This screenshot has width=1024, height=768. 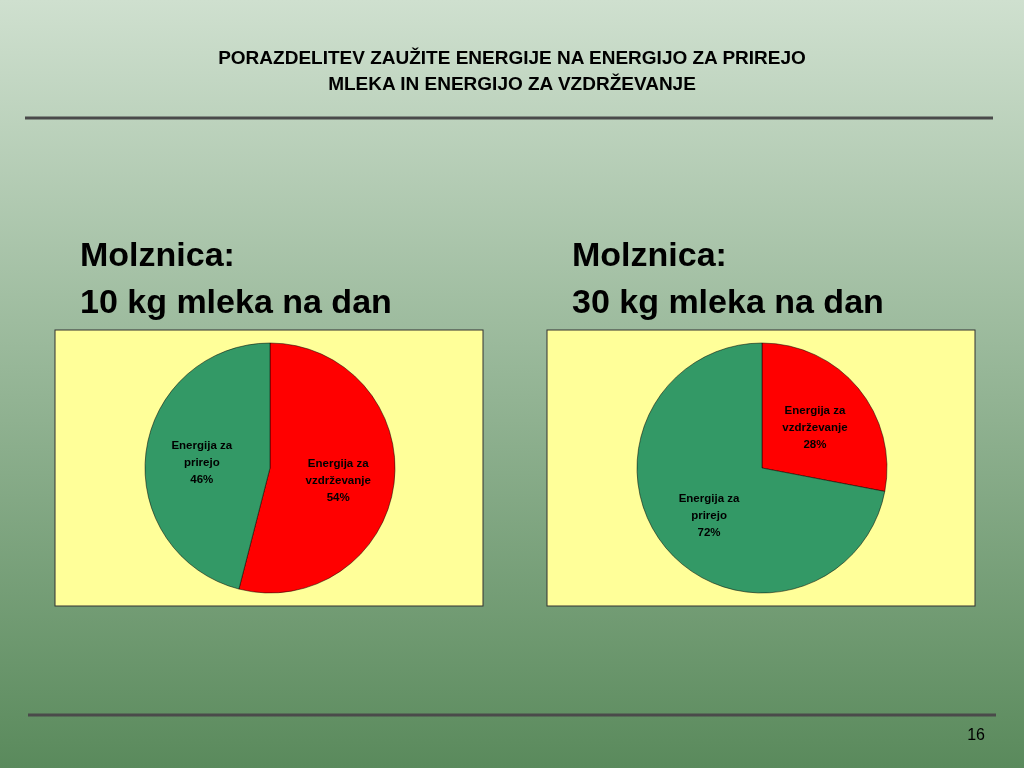 I want to click on chart-title: Molznica: 30 kg mleka na dan, so click(x=728, y=277).